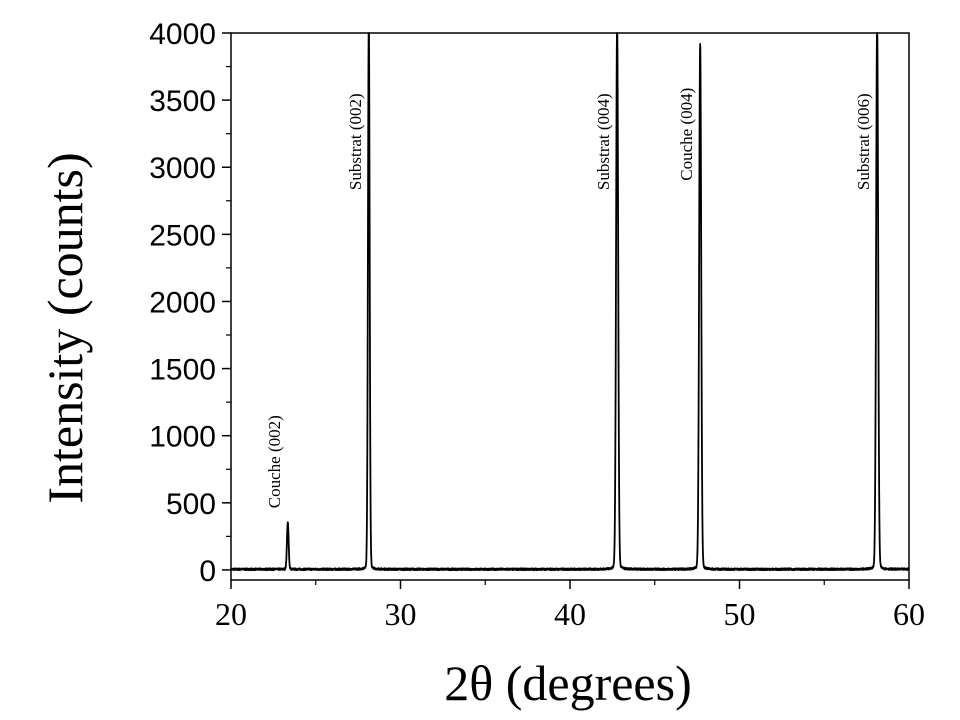 Image resolution: width=960 pixels, height=720 pixels. I want to click on peak-label: Couche (002), so click(274, 461).